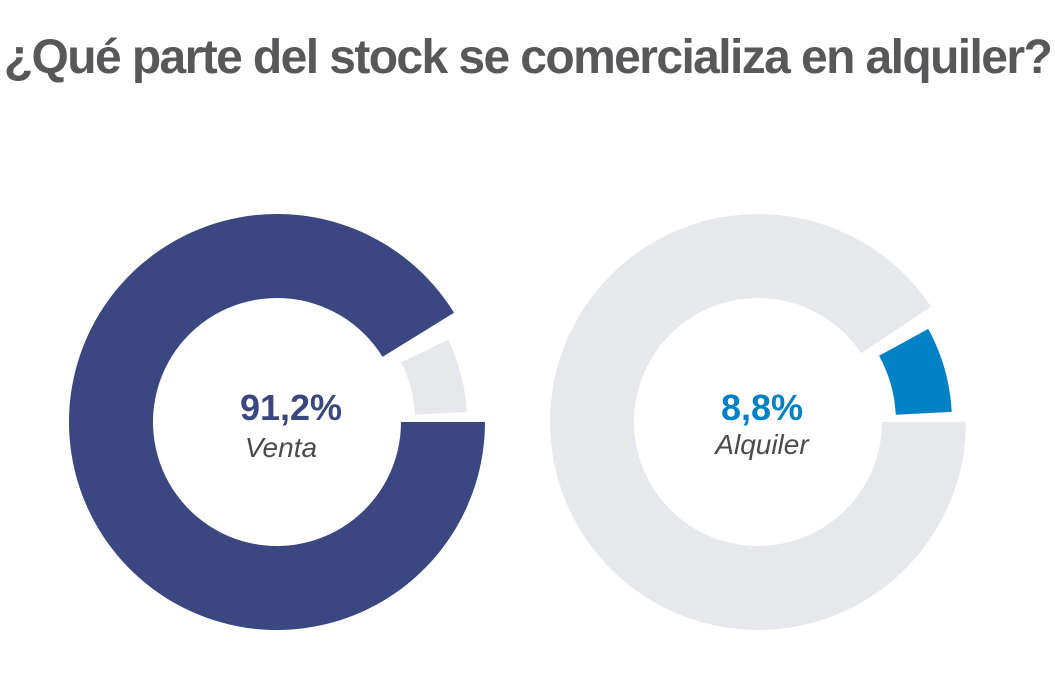 The height and width of the screenshot is (677, 1055). I want to click on venta-value-label: 91,2%, so click(291, 407).